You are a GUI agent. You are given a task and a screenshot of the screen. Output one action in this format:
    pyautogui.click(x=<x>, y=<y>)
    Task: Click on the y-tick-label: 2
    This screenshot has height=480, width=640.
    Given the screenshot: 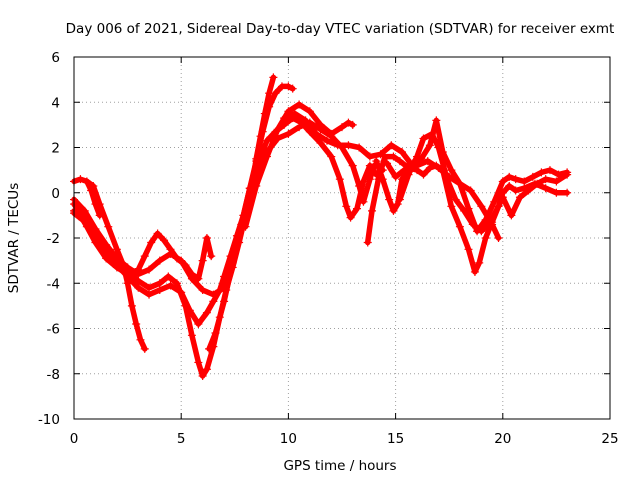 What is the action you would take?
    pyautogui.click(x=55, y=149)
    